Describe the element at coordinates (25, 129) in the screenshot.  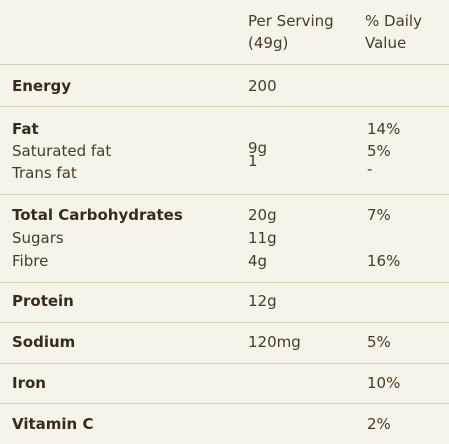
I see `fat-label: Fat` at that location.